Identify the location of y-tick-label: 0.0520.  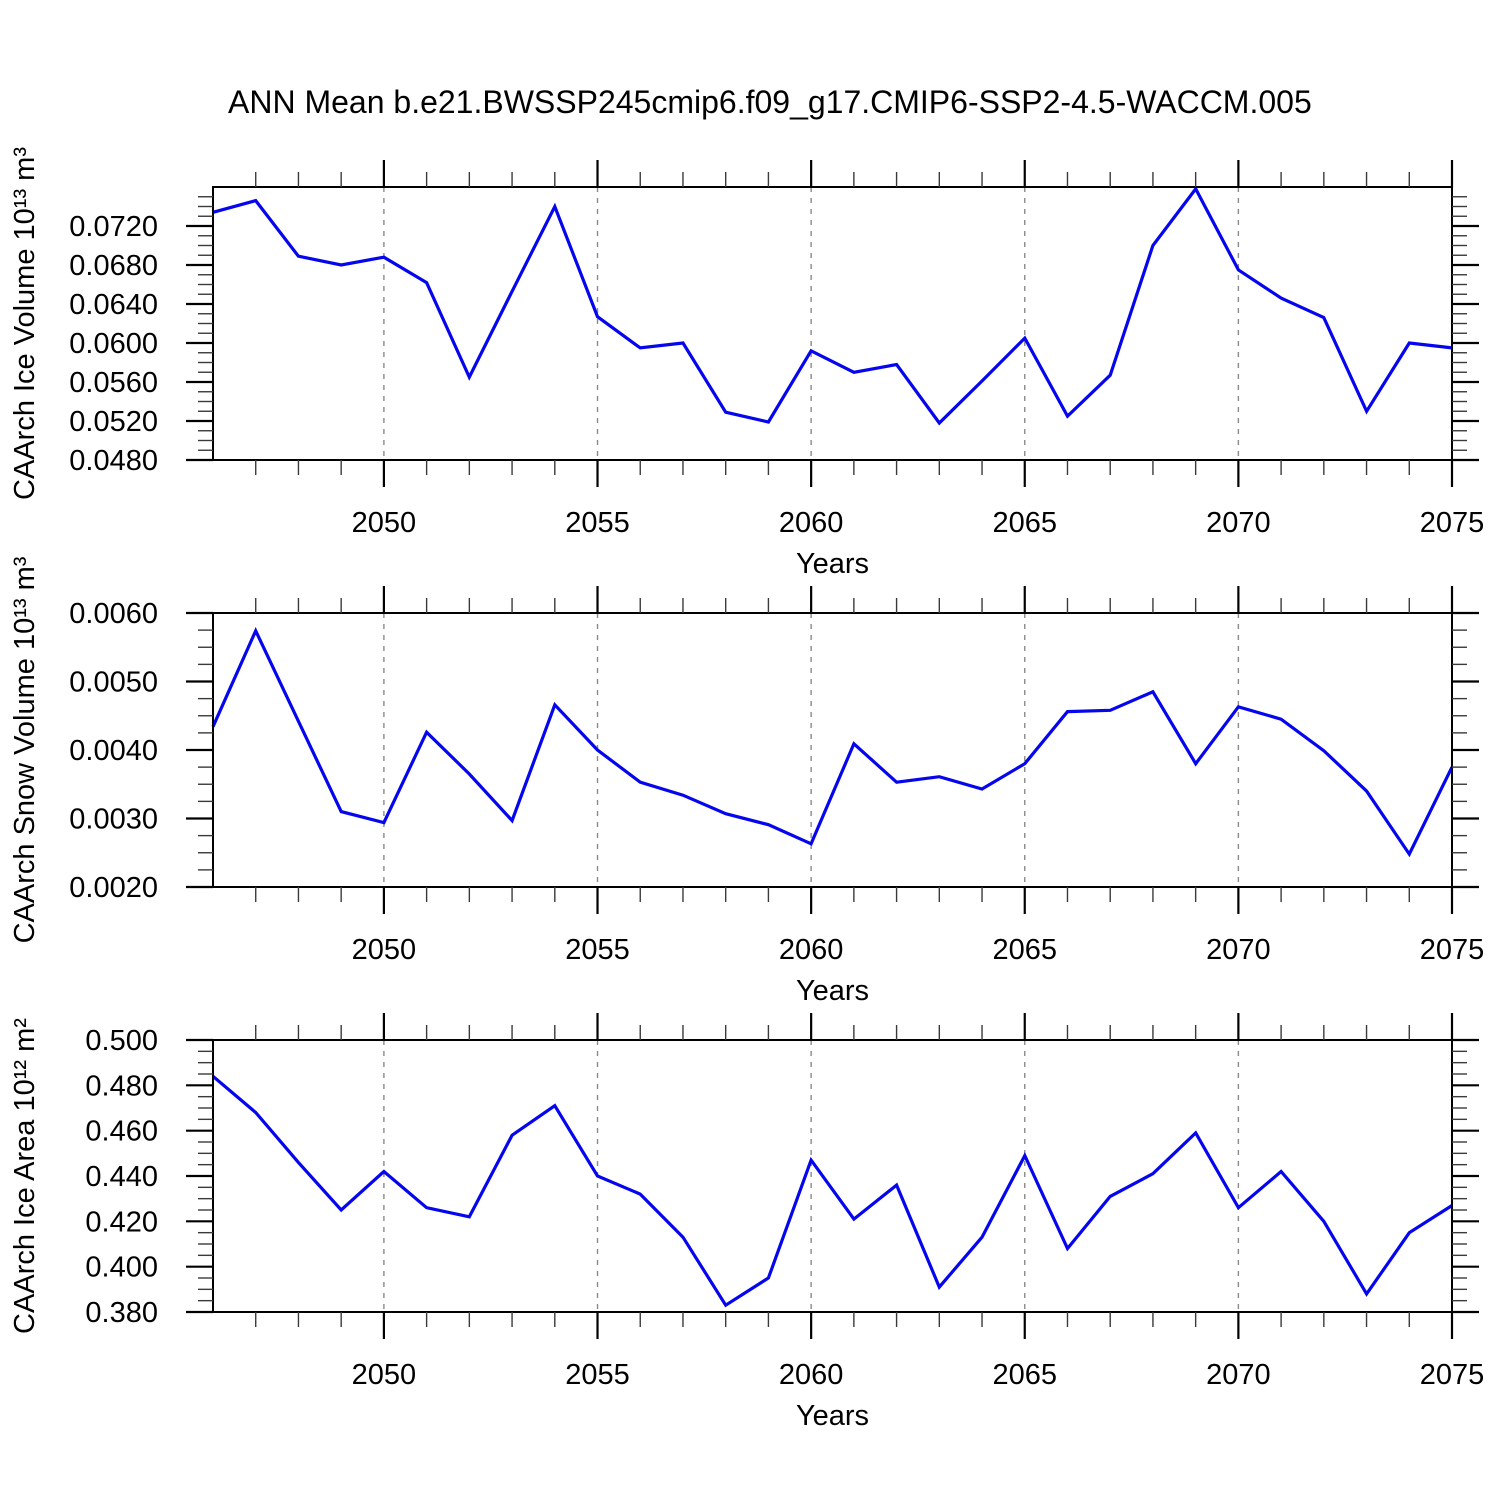
(113, 422).